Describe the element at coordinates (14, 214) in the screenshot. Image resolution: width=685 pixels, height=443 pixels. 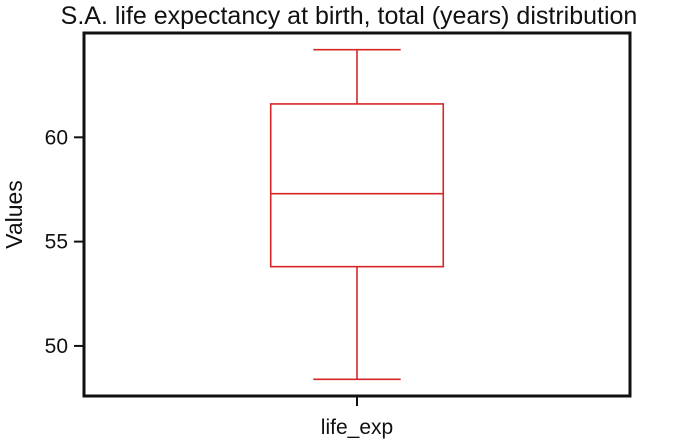
I see `y-axis-label: Values` at that location.